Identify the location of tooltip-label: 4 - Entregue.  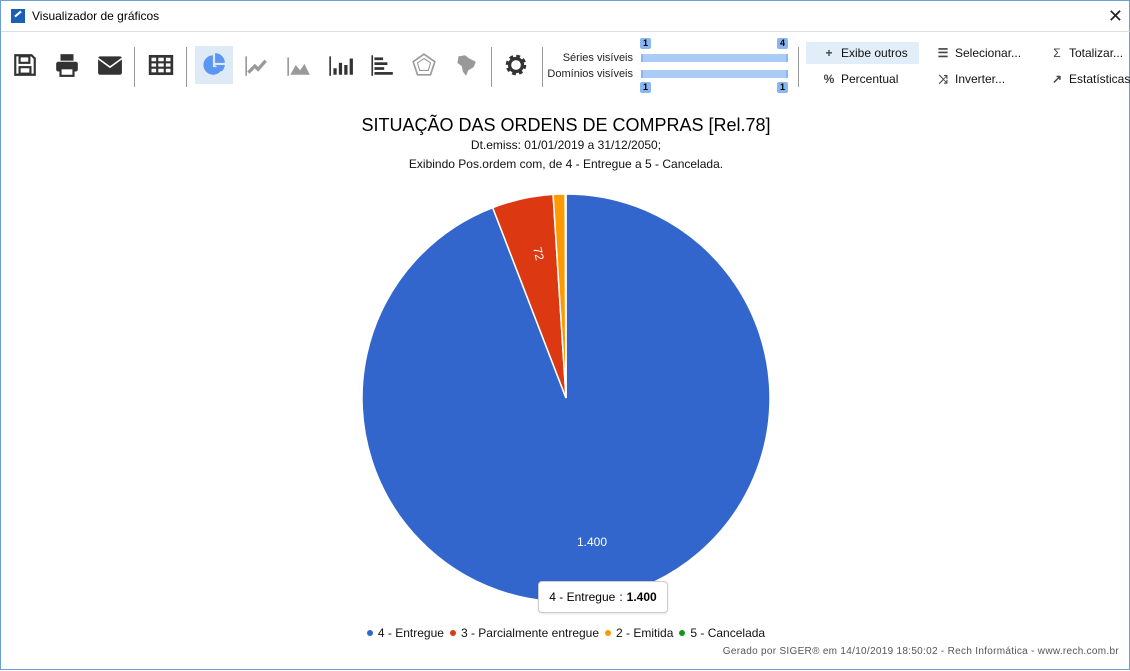
(582, 597).